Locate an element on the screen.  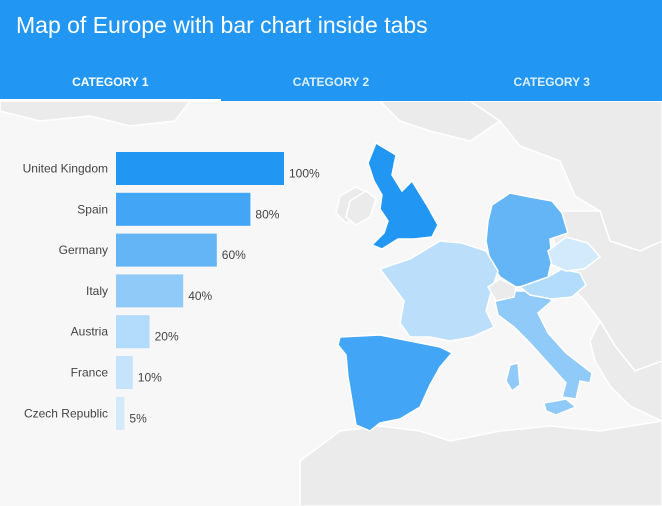
value-label: 80% is located at coordinates (267, 214).